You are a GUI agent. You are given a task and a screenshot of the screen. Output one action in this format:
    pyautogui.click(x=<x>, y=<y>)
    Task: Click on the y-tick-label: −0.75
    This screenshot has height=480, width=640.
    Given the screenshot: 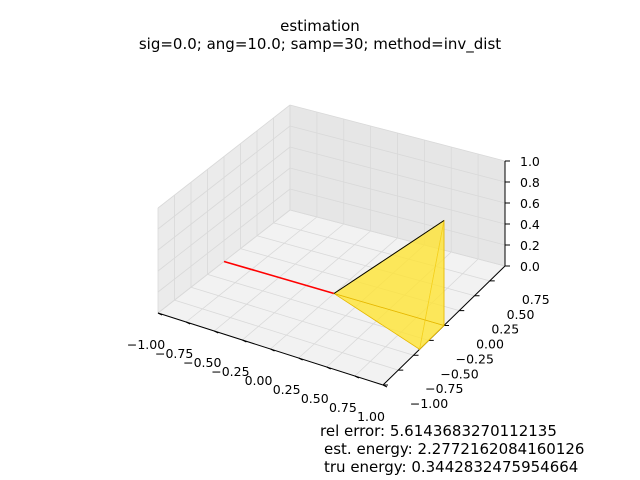 What is the action you would take?
    pyautogui.click(x=444, y=388)
    